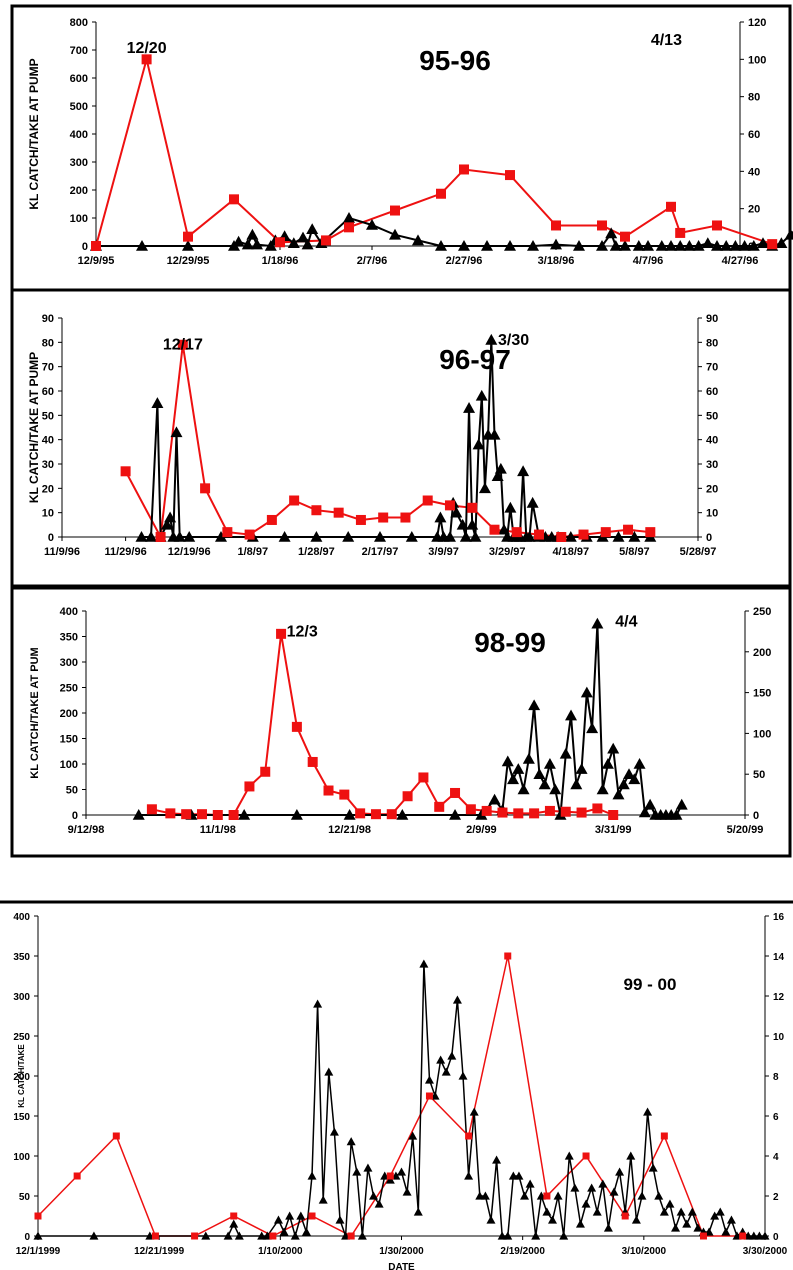 This screenshot has width=793, height=1270. I want to click on right-tick-label: 2, so click(776, 1197).